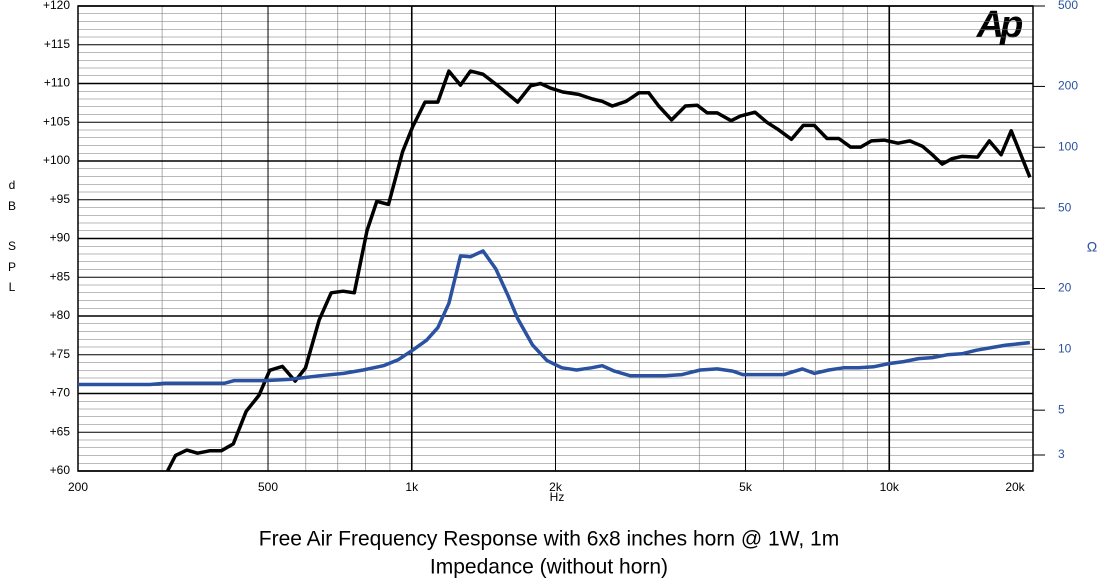 The image size is (1112, 584). Describe the element at coordinates (557, 497) in the screenshot. I see `x-label: Hz` at that location.